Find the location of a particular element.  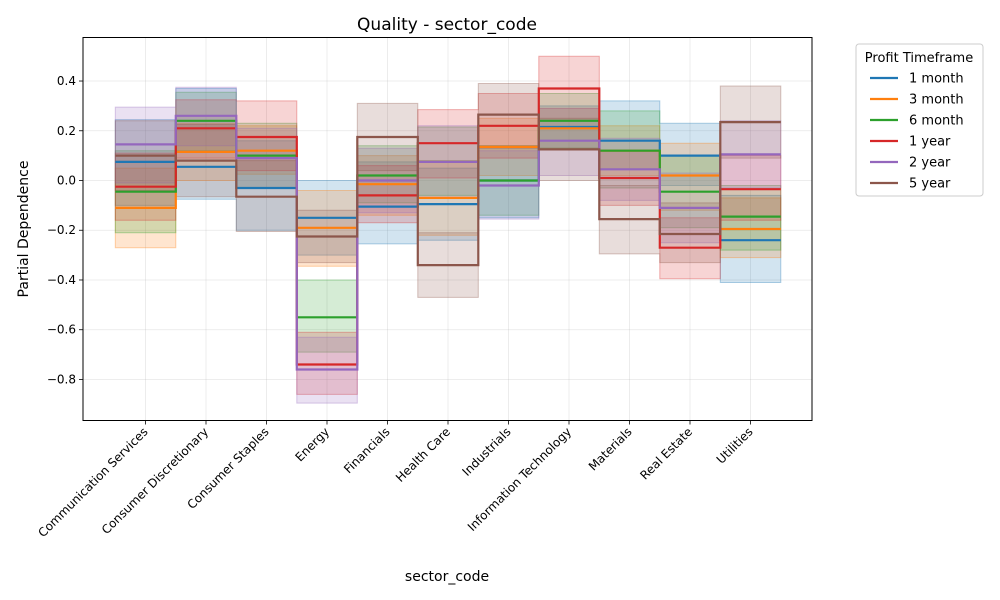

legend-items: 1 month 3 month 6 month 1 year 2 year 5 year is located at coordinates (917, 132).